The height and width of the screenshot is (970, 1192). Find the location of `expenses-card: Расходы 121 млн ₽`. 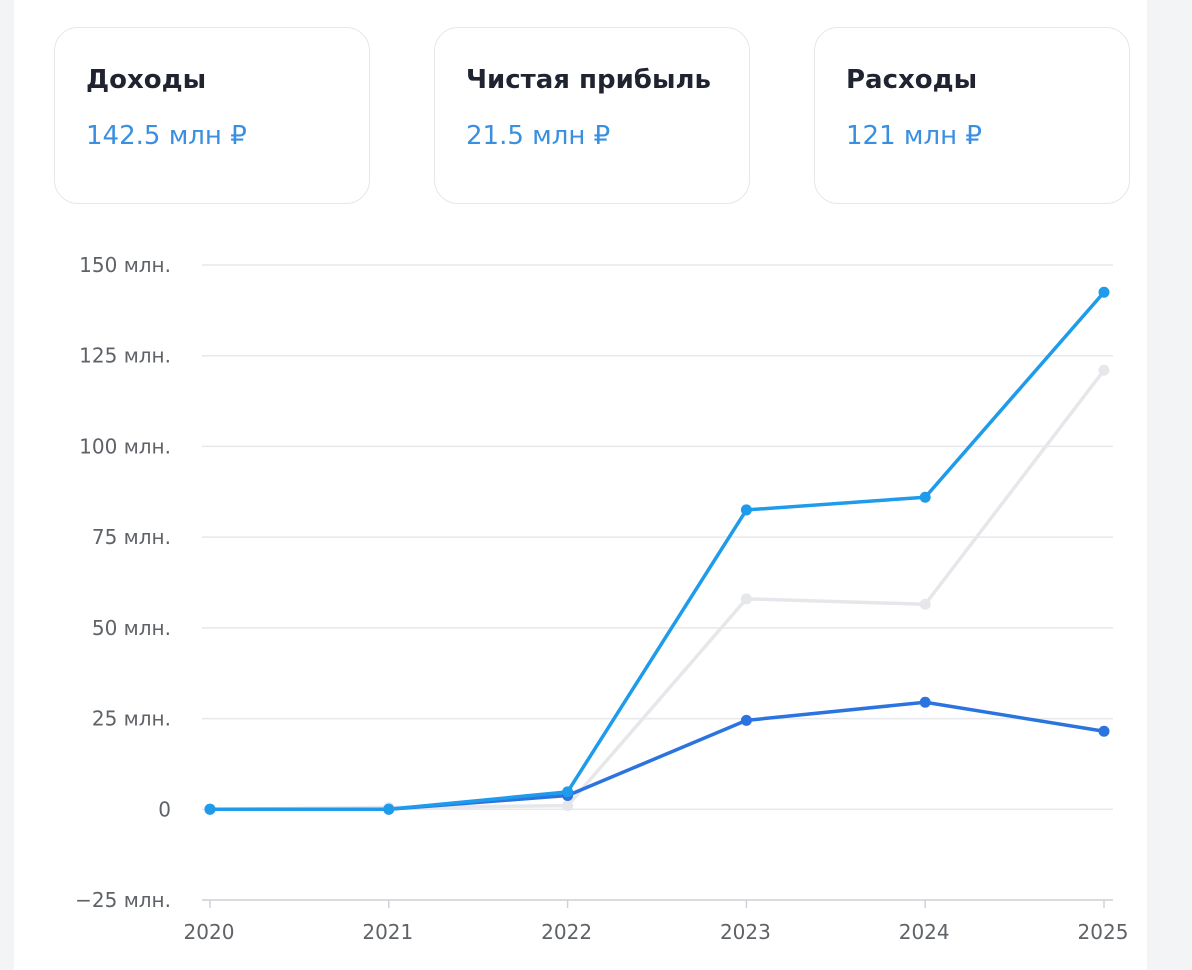

expenses-card: Расходы 121 млн ₽ is located at coordinates (972, 115).